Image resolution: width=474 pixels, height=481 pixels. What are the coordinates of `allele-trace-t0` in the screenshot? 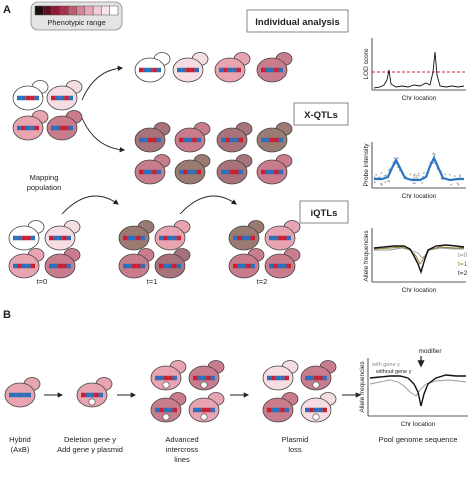 It's located at (419, 253).